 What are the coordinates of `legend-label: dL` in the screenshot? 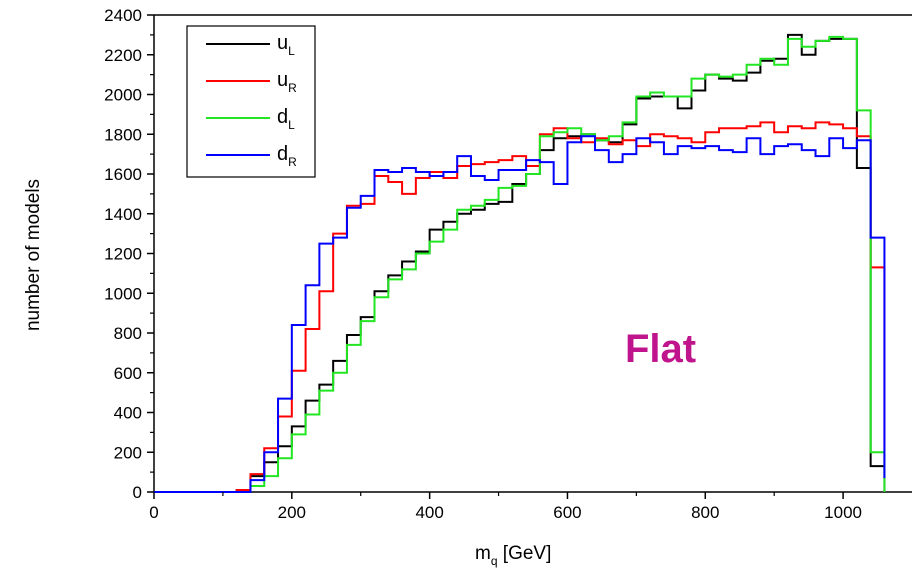 It's located at (286, 119).